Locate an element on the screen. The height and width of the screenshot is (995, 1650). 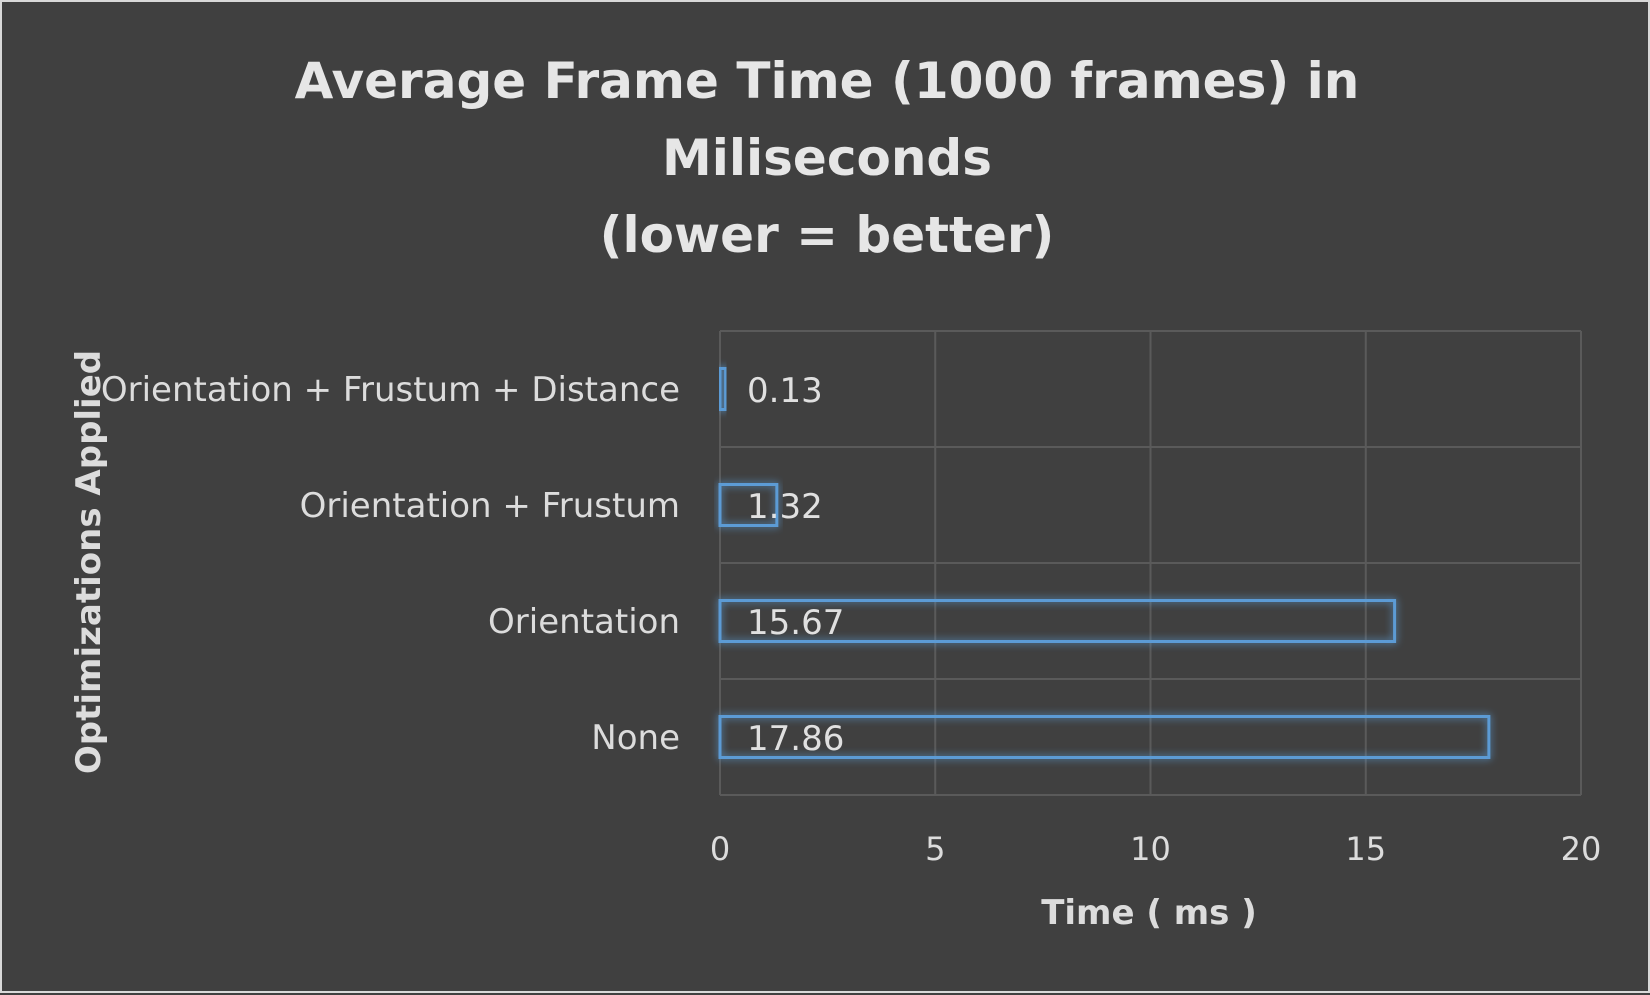
category-label: None is located at coordinates (635, 738).